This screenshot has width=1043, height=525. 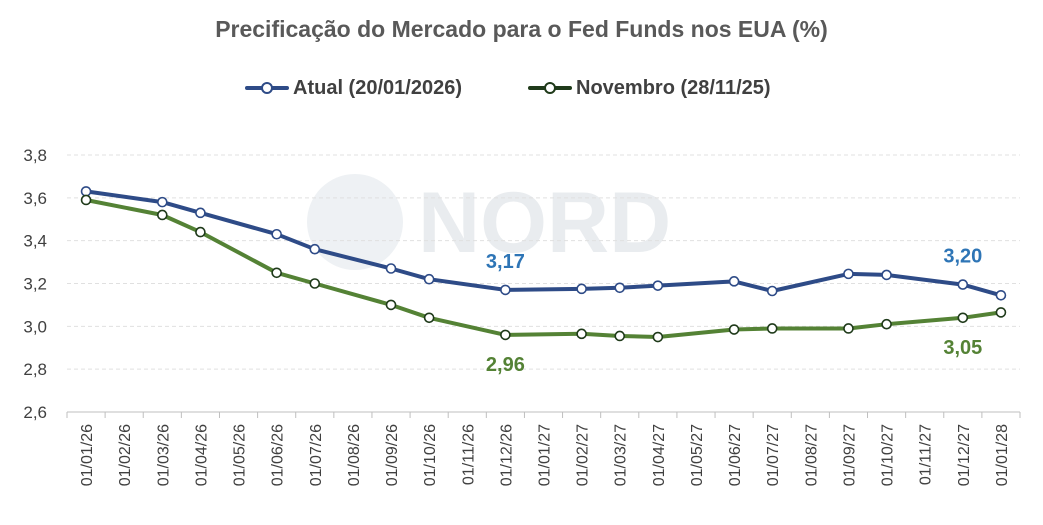 I want to click on x-tick-label: 01/12/27, so click(x=964, y=455).